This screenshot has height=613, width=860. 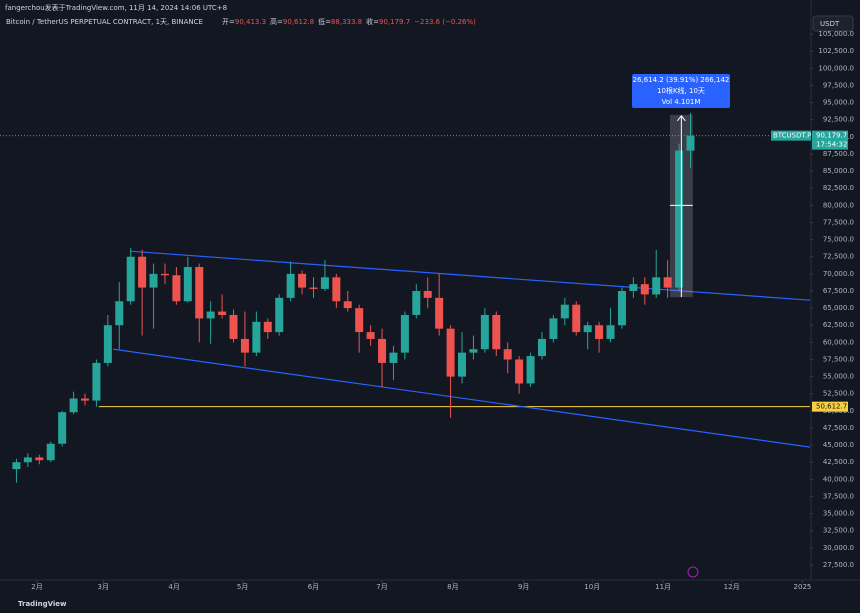 I want to click on trendline, so click(x=470, y=275).